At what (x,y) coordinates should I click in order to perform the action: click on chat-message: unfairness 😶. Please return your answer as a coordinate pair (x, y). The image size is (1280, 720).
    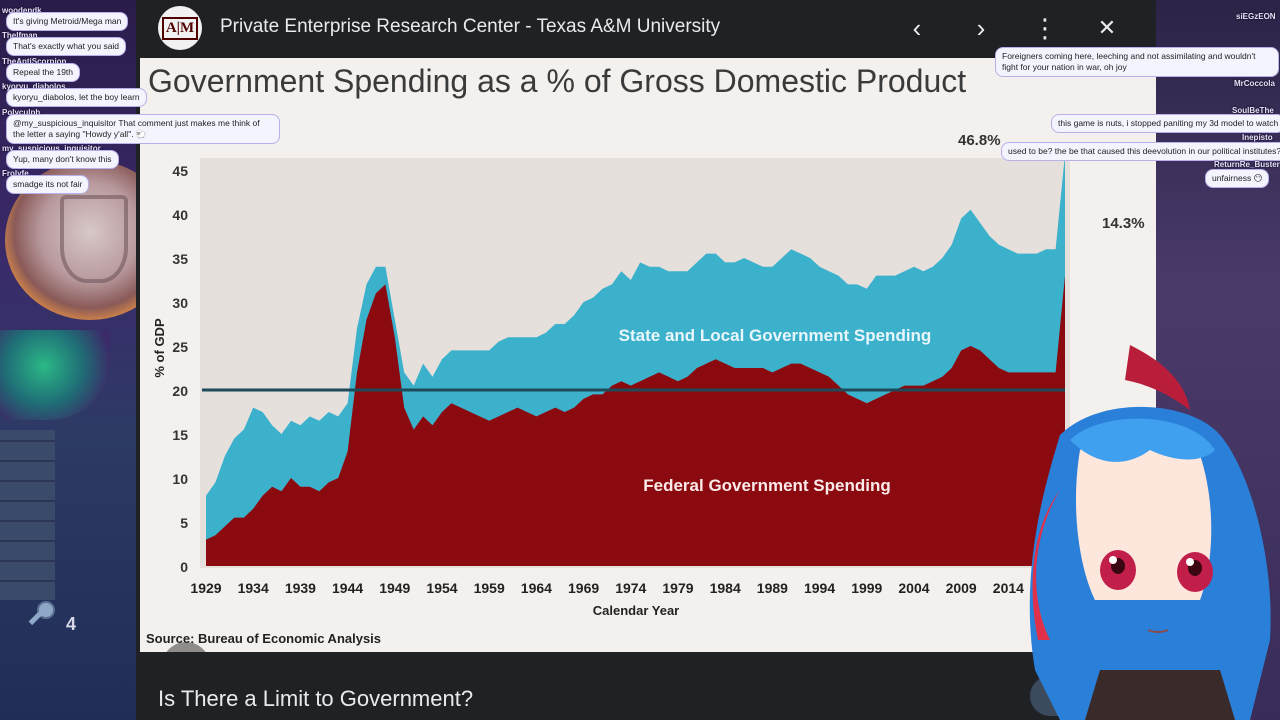
    Looking at the image, I should click on (1237, 178).